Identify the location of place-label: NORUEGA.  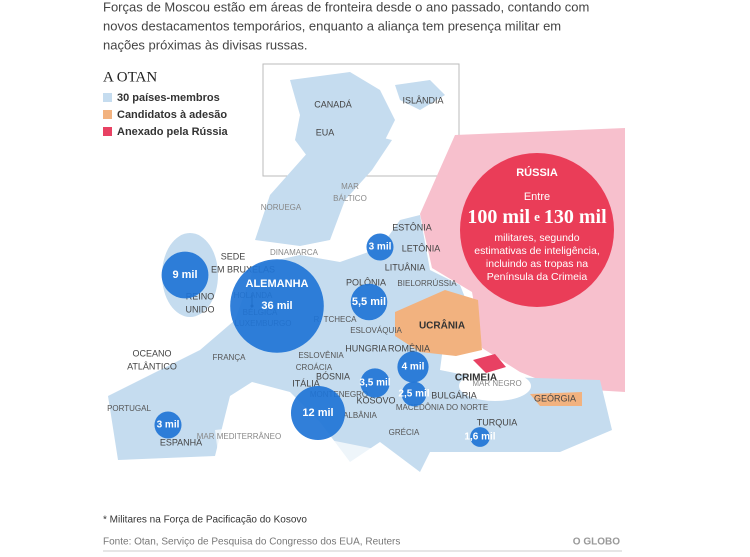
(281, 207).